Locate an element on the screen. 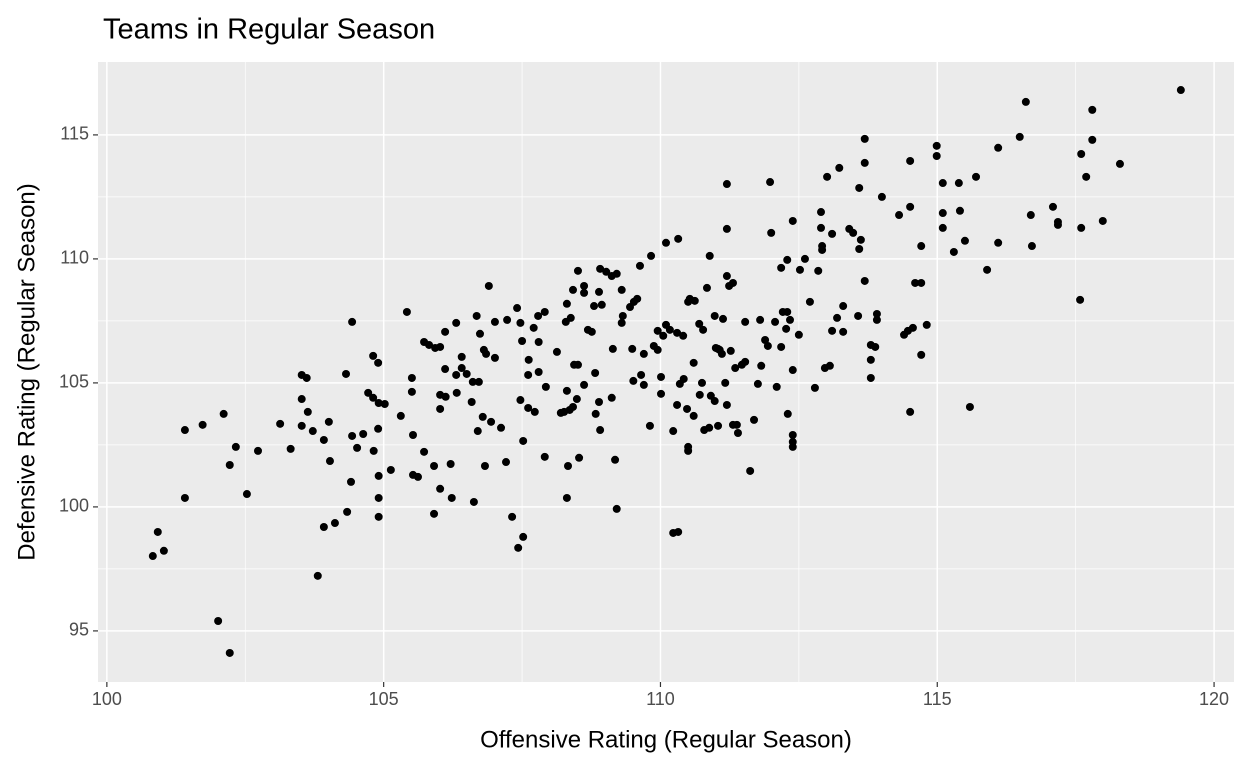  y-tick-label: 95 is located at coordinates (79, 630).